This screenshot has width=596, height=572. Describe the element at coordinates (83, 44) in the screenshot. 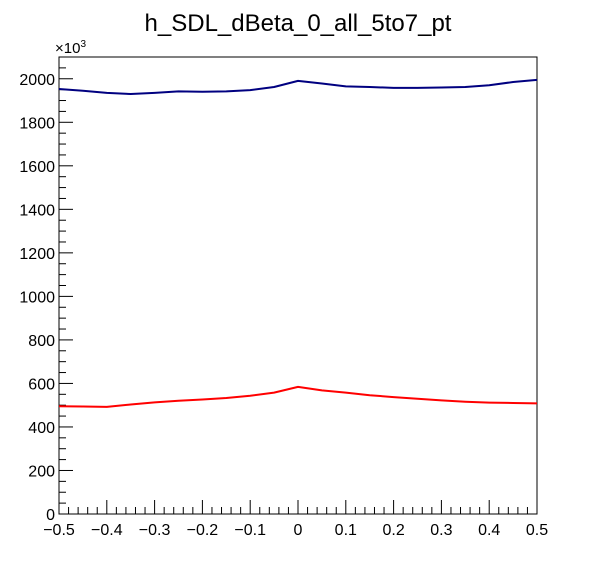

I see `y-multiplier-exponent: 3` at that location.